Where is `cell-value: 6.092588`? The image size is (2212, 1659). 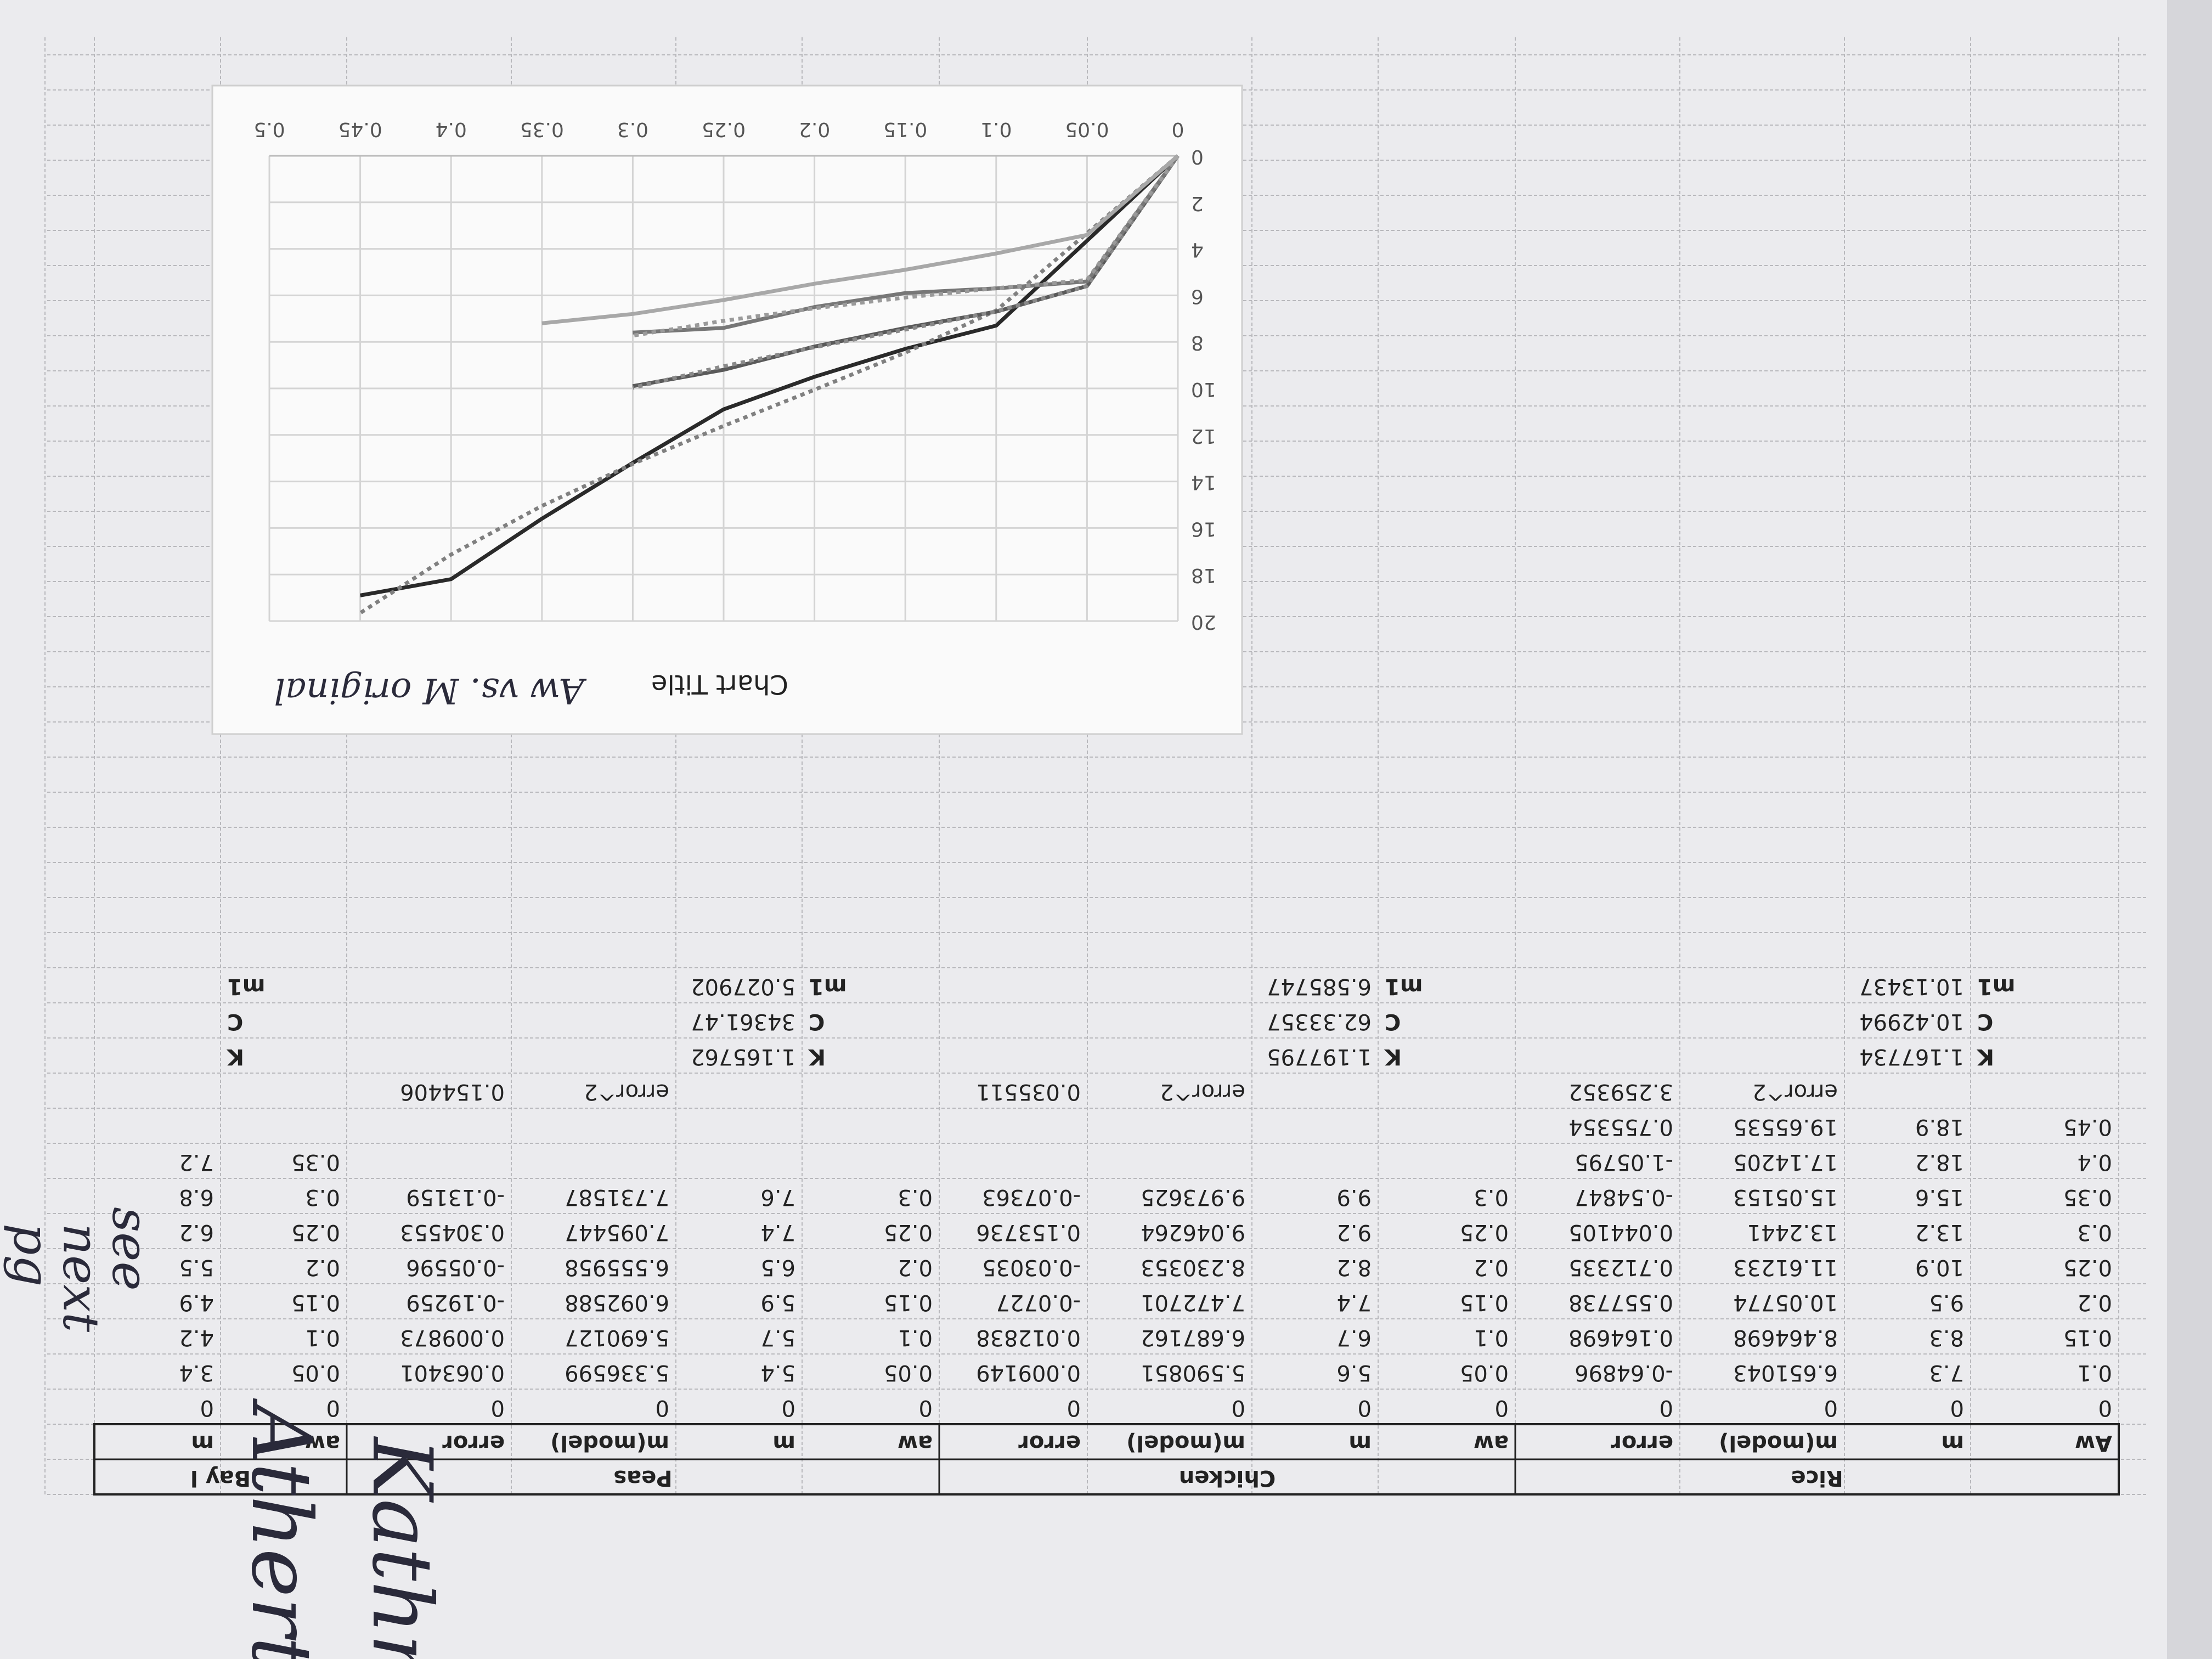
cell-value: 6.092588 is located at coordinates (617, 1303).